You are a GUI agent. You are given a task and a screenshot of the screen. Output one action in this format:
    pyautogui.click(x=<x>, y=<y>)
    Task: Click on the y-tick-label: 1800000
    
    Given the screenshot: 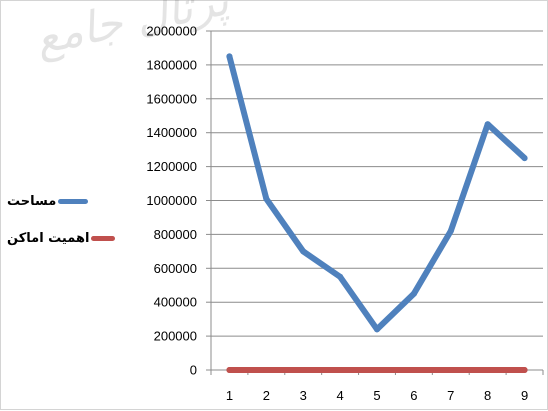 What is the action you would take?
    pyautogui.click(x=171, y=64)
    